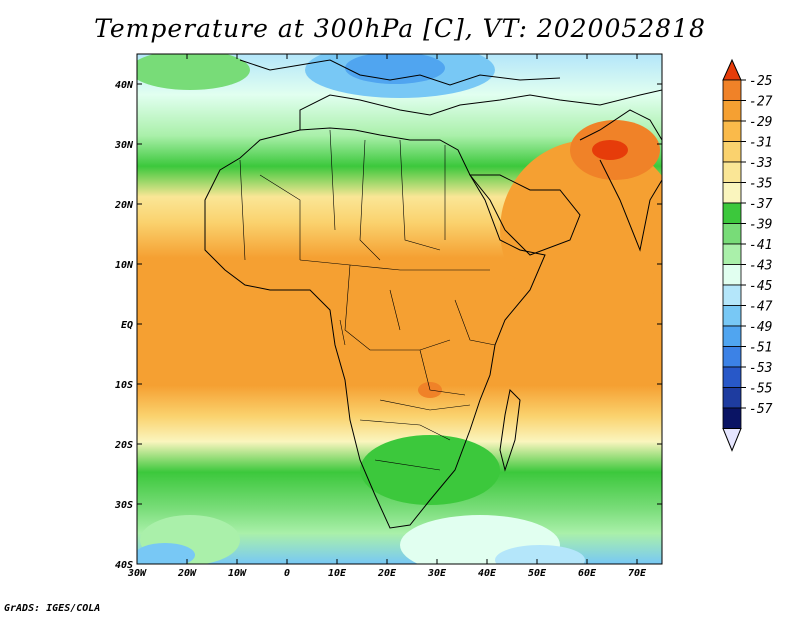 The height and width of the screenshot is (618, 800). What do you see at coordinates (124, 145) in the screenshot?
I see `lat-tick-label: 30N` at bounding box center [124, 145].